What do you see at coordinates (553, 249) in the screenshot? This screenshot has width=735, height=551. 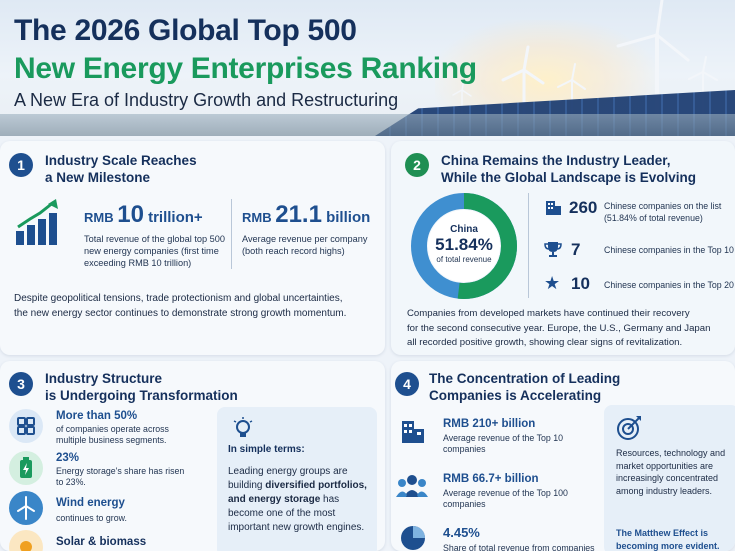 I see `trophy-icon` at bounding box center [553, 249].